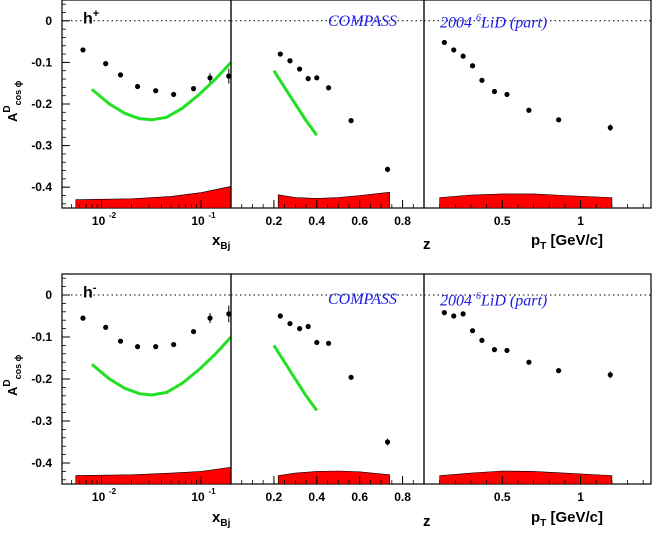 This screenshot has height=538, width=669. I want to click on x-axis-label-z-top: z, so click(427, 244).